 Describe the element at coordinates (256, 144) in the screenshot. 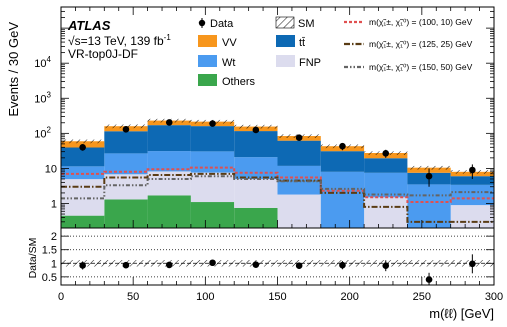

I see `bar-ttbar-bin4` at that location.